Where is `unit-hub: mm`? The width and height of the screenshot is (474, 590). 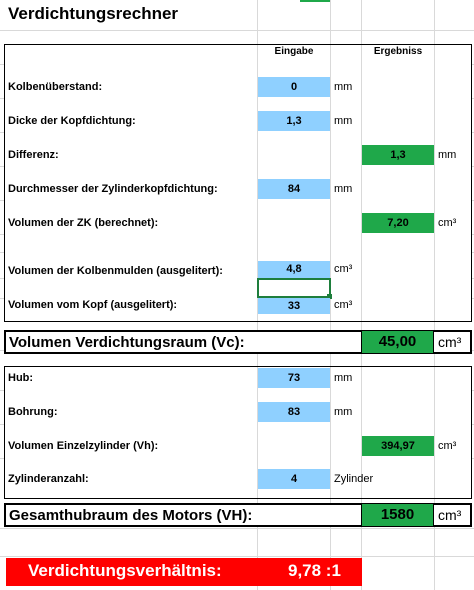 unit-hub: mm is located at coordinates (343, 378).